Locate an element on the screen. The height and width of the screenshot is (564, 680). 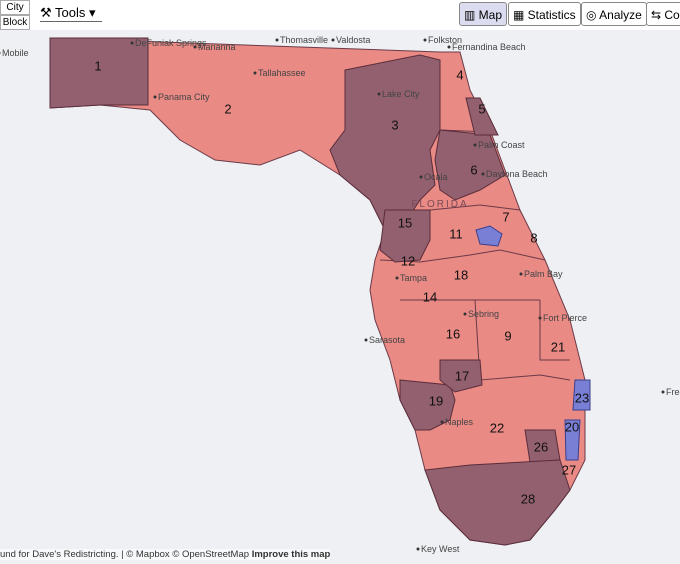
district-number: 6 is located at coordinates (473, 169).